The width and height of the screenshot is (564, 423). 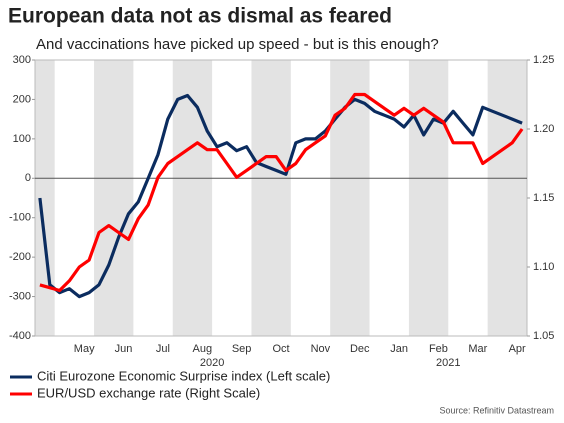 I want to click on x-tick-label: Nov, so click(x=321, y=349).